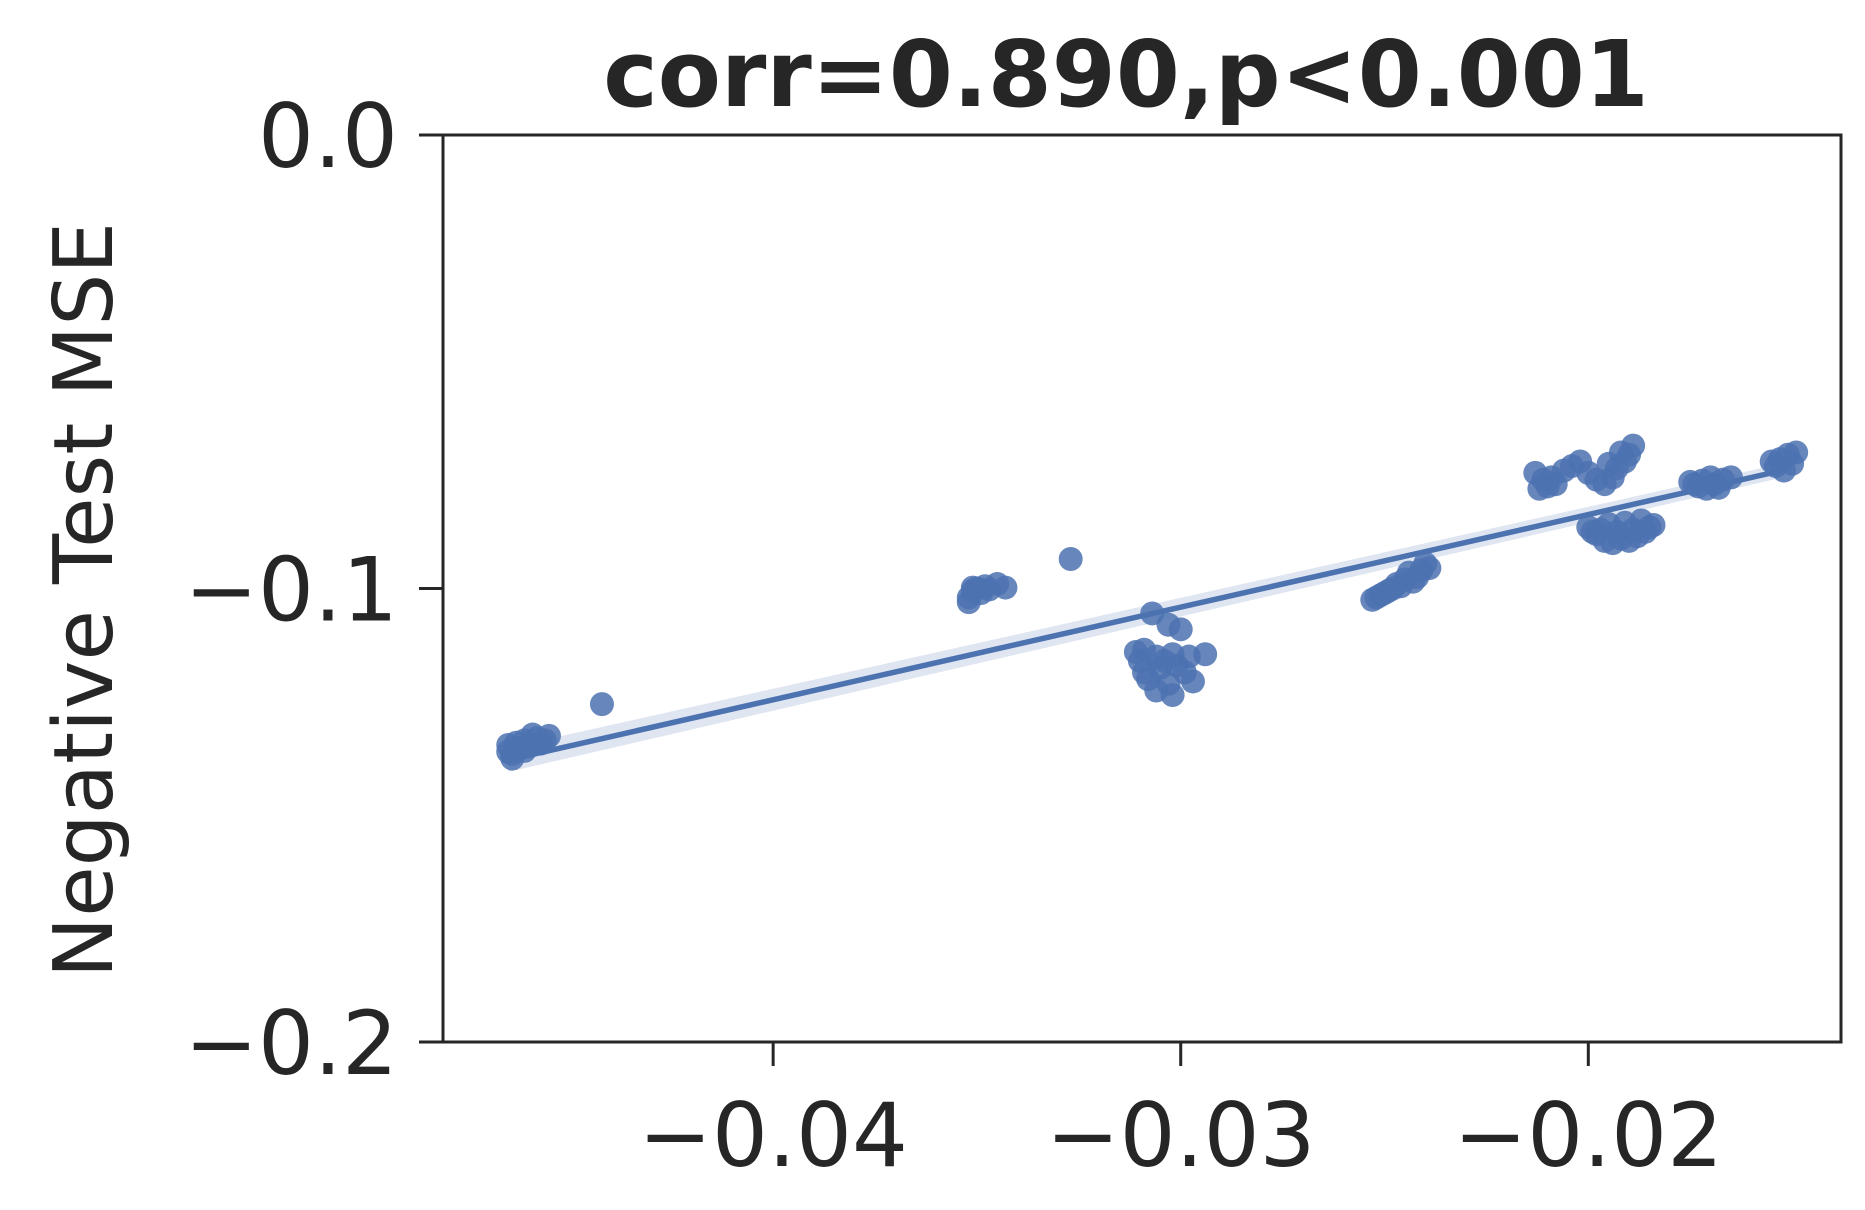  I want to click on y-axis: 0.0 −0.1 −0.2, so click(313, 590).